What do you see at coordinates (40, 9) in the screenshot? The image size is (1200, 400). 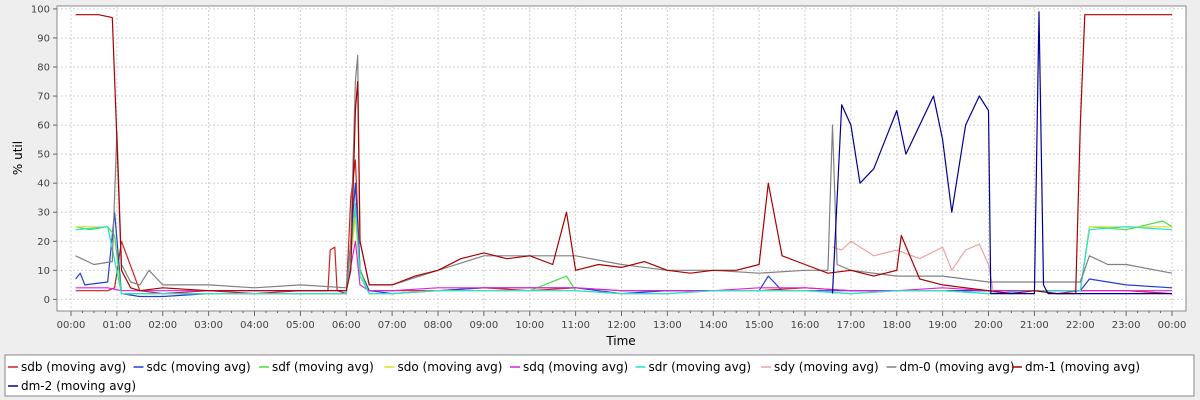 I see `y-tick-label: 100` at bounding box center [40, 9].